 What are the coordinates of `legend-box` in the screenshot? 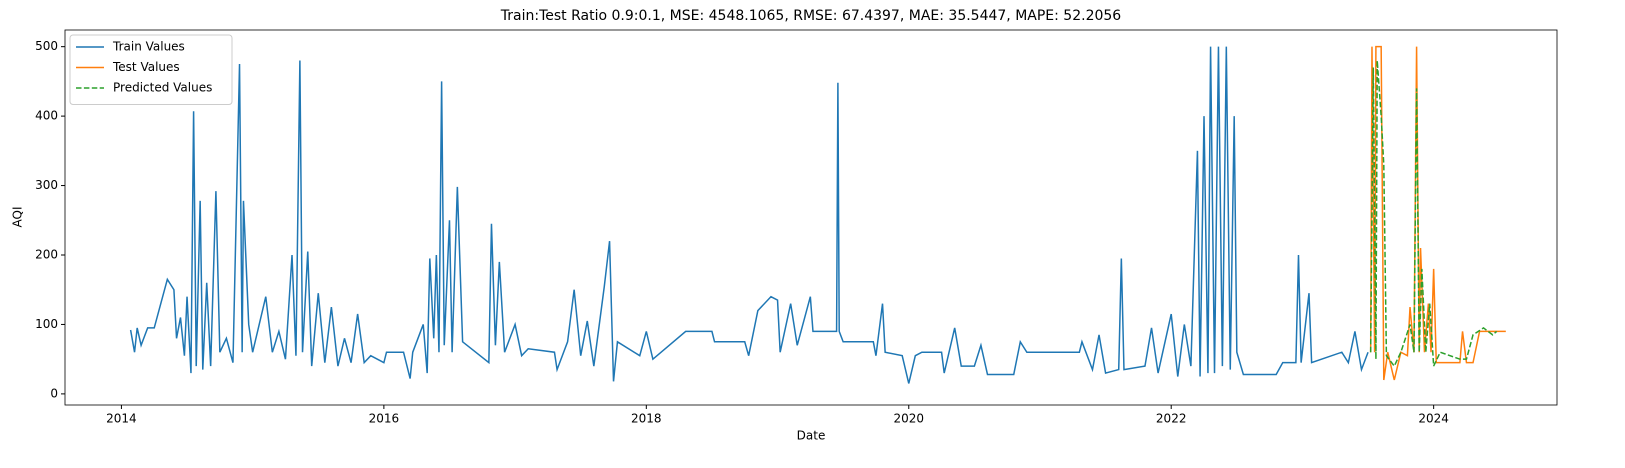 It's located at (151, 69).